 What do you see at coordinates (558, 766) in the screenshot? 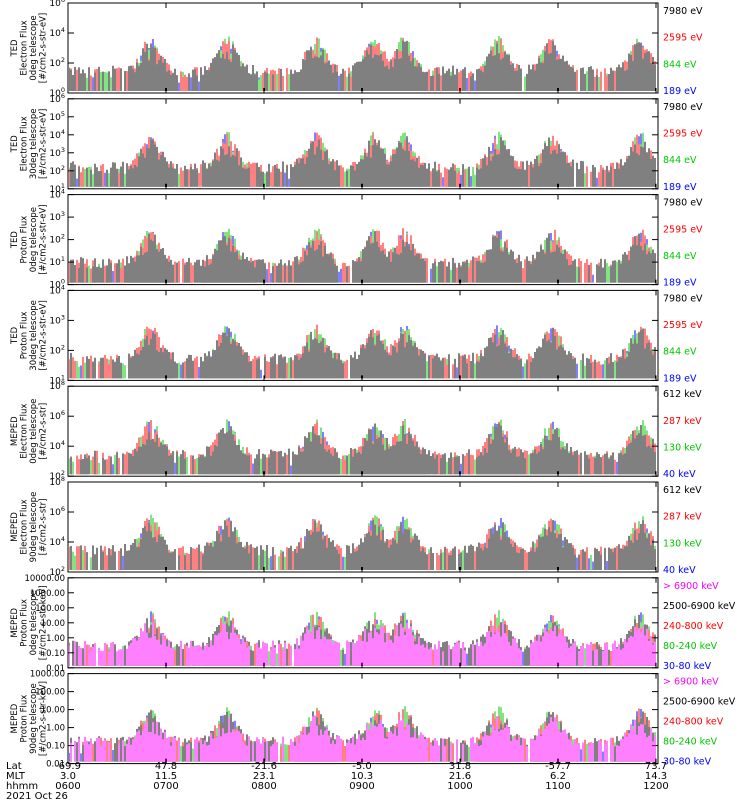
I see `lat-tick-label: -57.7` at bounding box center [558, 766].